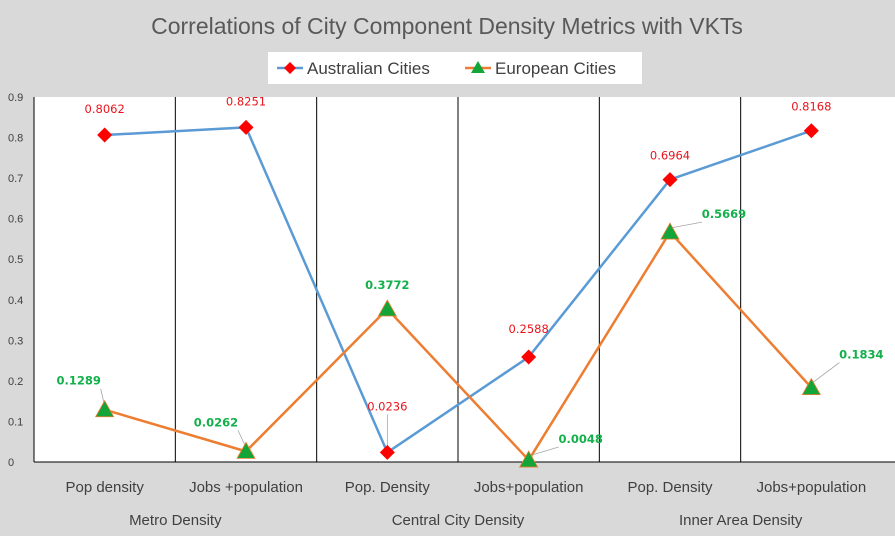 Image resolution: width=895 pixels, height=536 pixels. I want to click on legend-label-european: European Cities, so click(555, 68).